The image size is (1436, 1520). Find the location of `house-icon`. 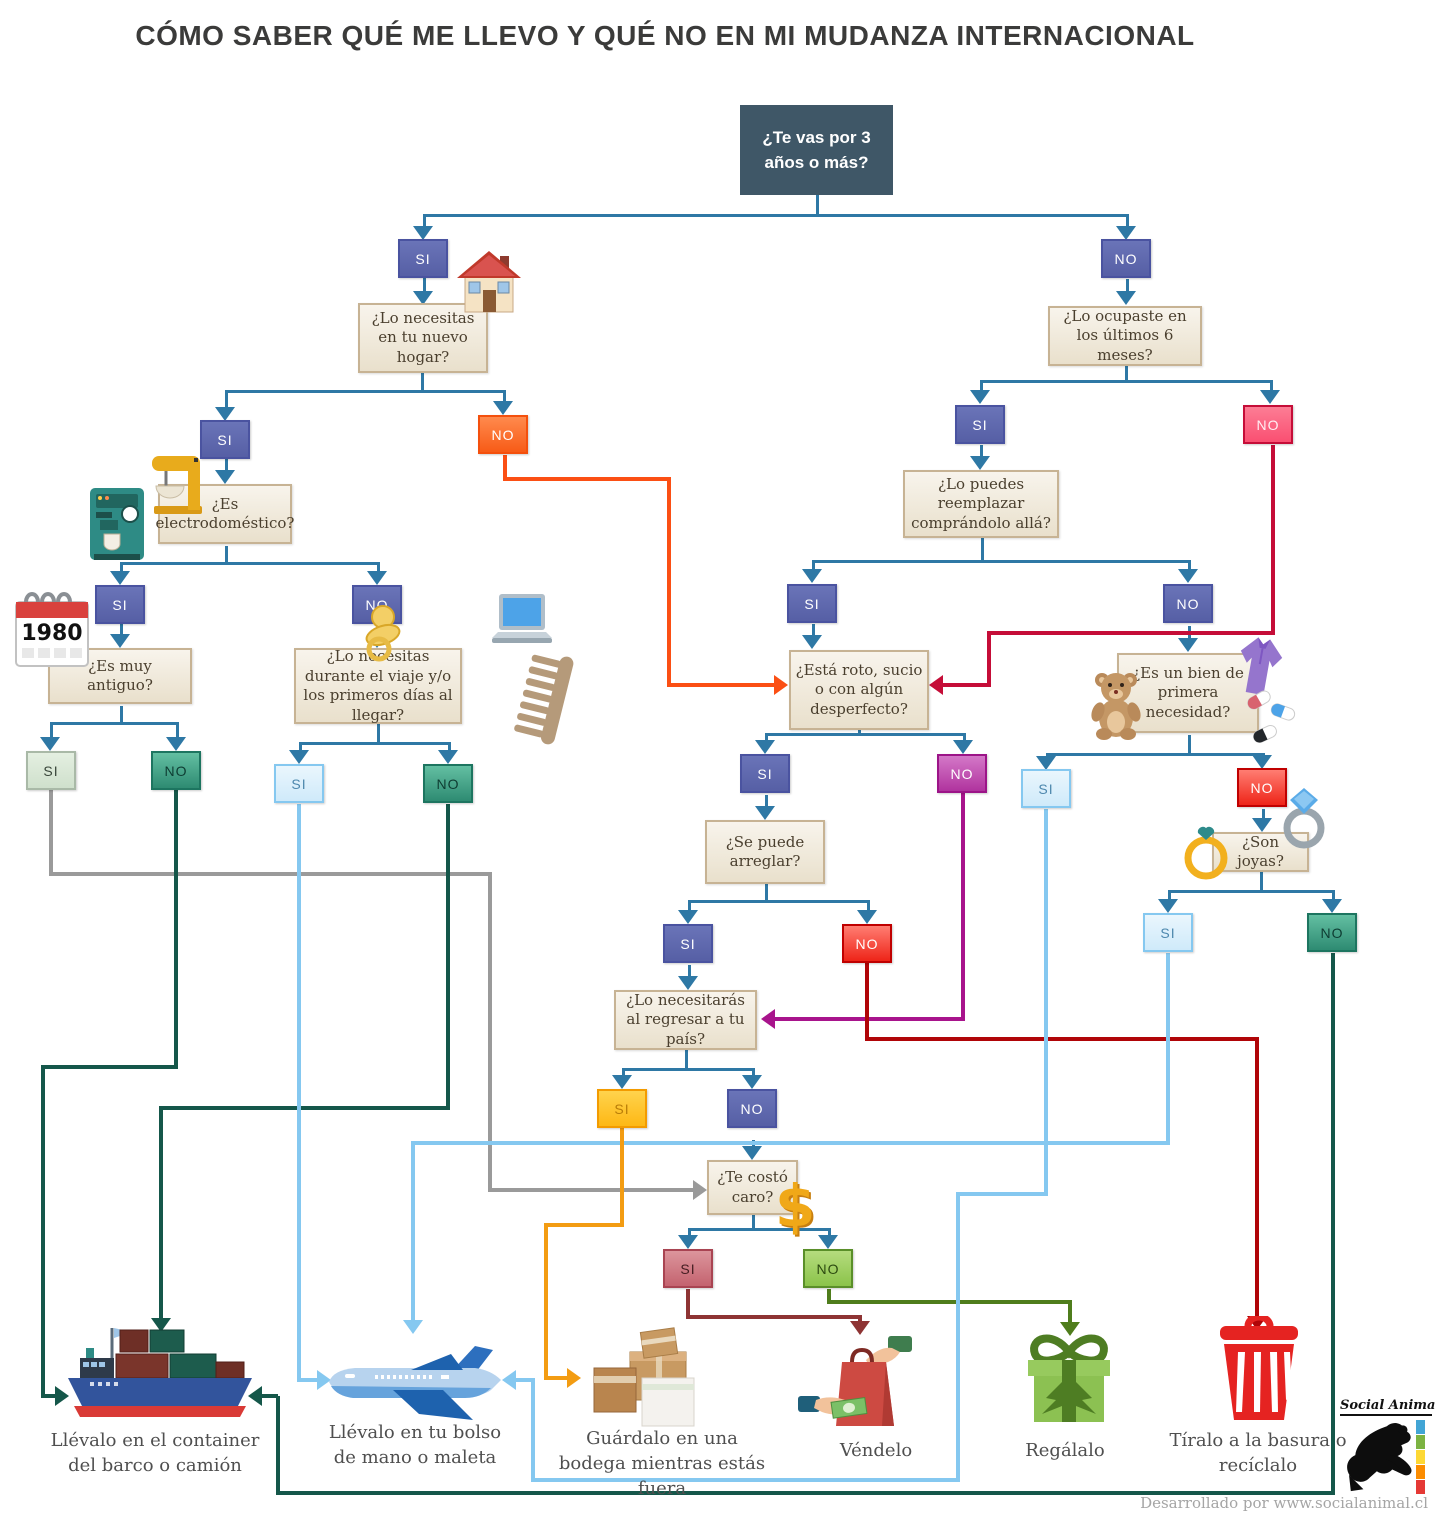

house-icon is located at coordinates (489, 285).